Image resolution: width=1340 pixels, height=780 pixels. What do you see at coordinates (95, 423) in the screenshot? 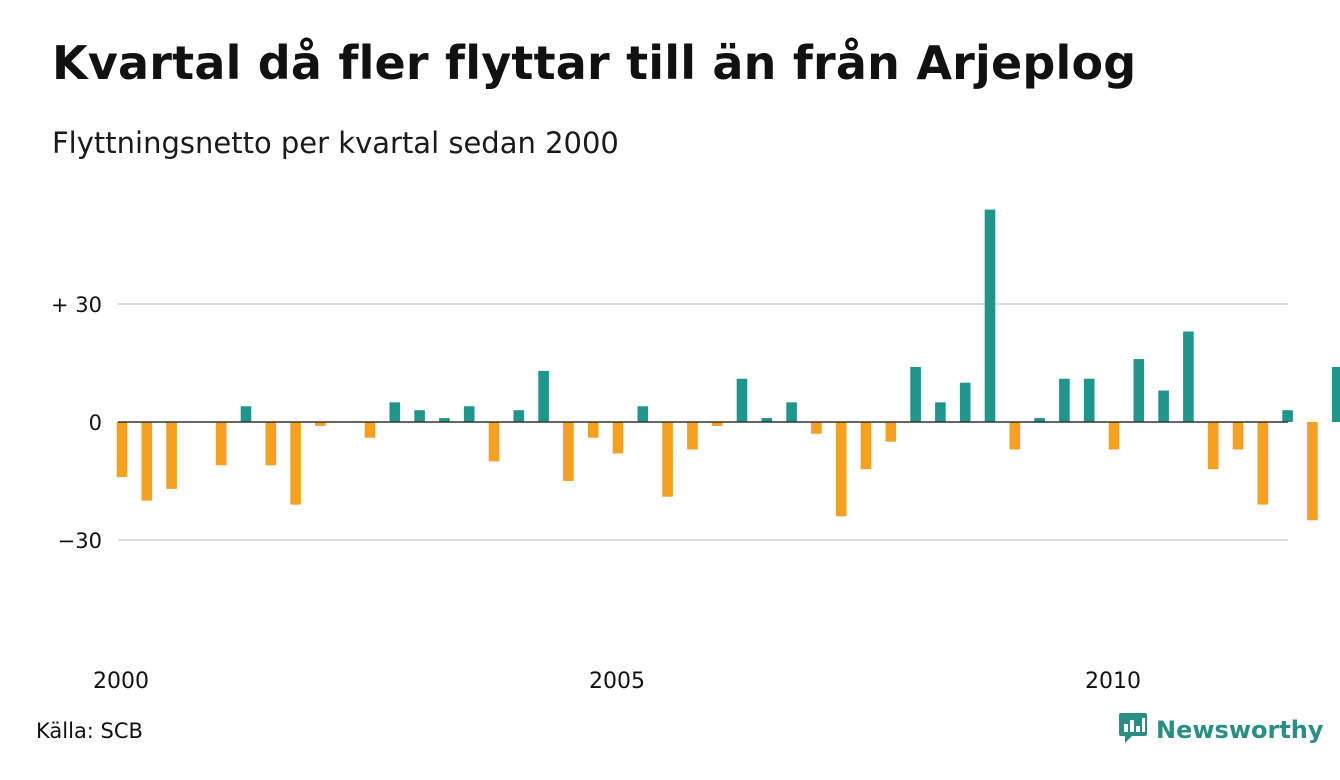
I see `y-tick-label: 0` at bounding box center [95, 423].